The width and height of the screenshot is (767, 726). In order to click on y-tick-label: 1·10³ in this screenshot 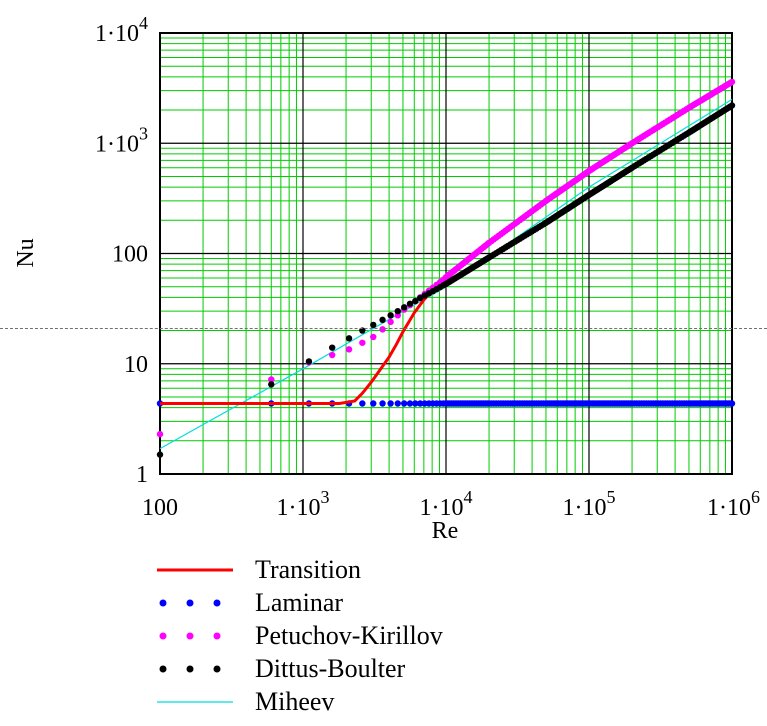, I will do `click(121, 140)`.